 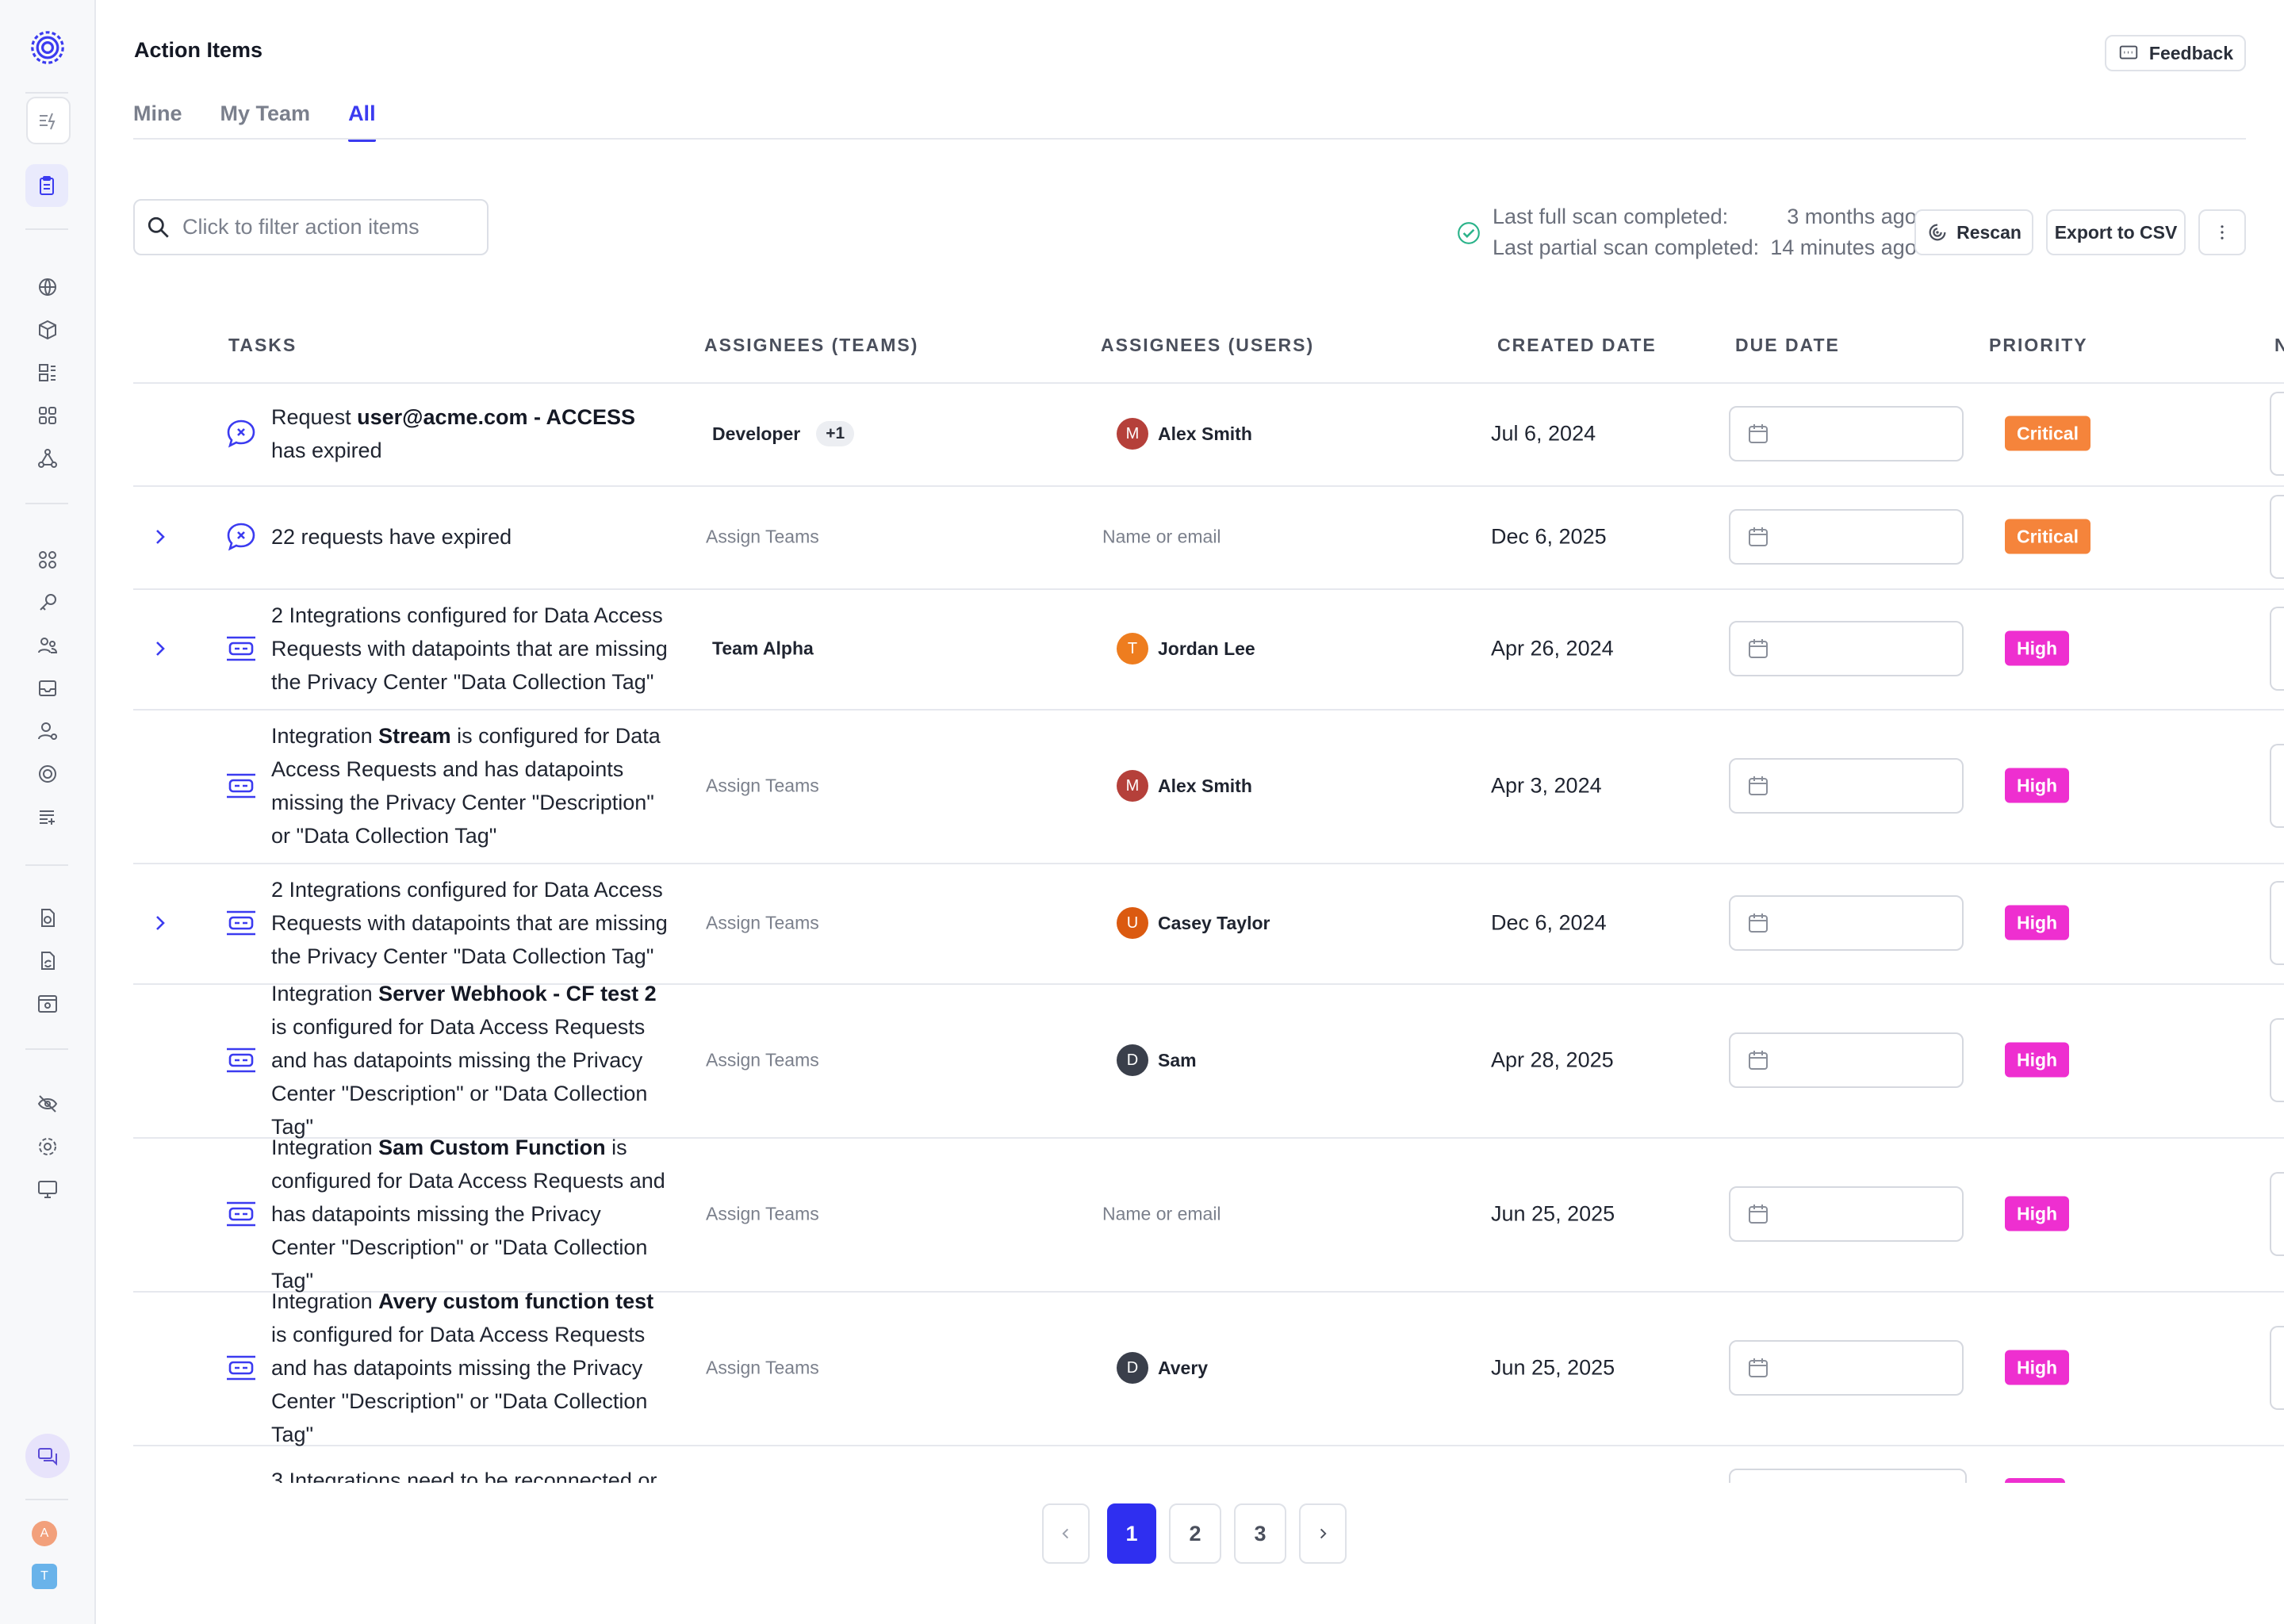 I want to click on page-3-button: 3, so click(x=1260, y=1533).